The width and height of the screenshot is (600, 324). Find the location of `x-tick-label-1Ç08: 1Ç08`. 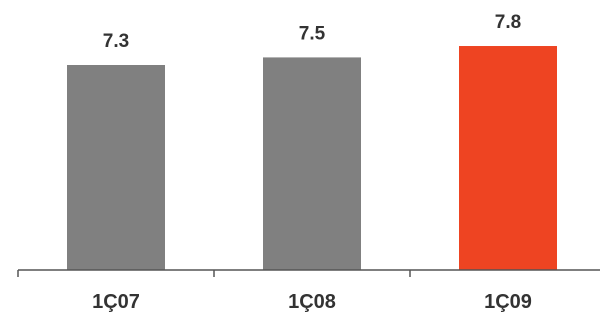

x-tick-label-1Ç08: 1Ç08 is located at coordinates (312, 302).